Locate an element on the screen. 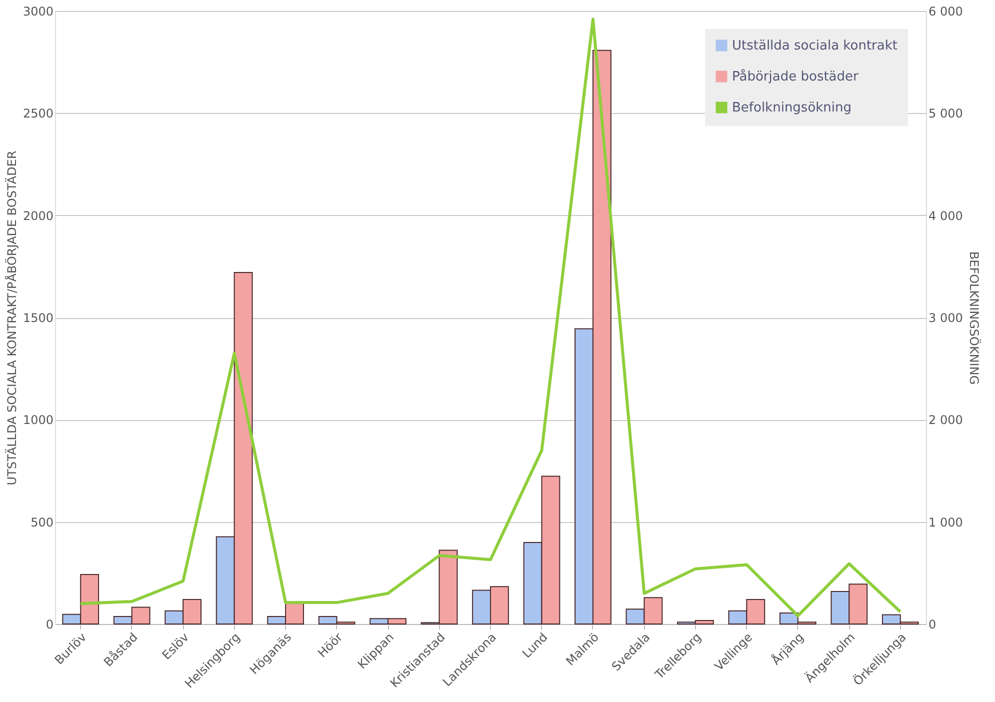  legend-label: Påbörjade bostäder is located at coordinates (796, 76).